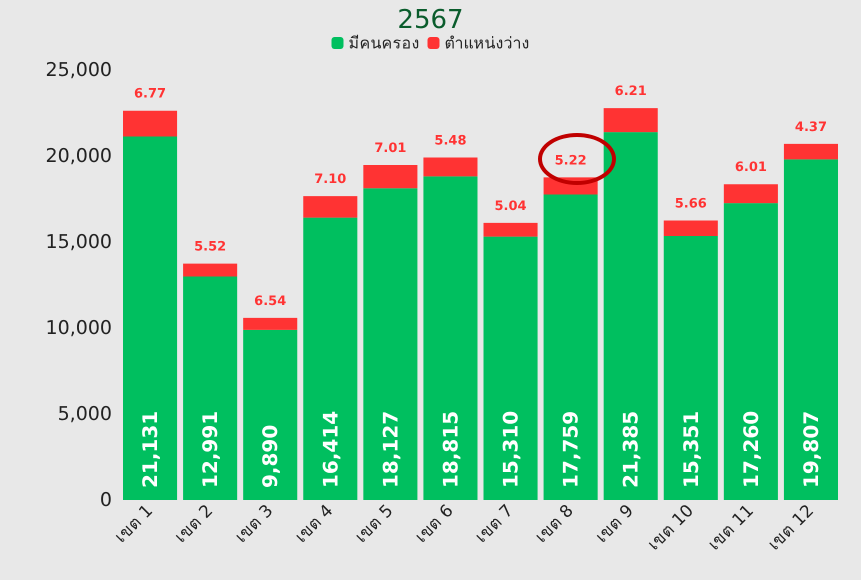 This screenshot has height=580, width=861. Describe the element at coordinates (384, 43) in the screenshot. I see `legend-label: มีคนครอง` at that location.